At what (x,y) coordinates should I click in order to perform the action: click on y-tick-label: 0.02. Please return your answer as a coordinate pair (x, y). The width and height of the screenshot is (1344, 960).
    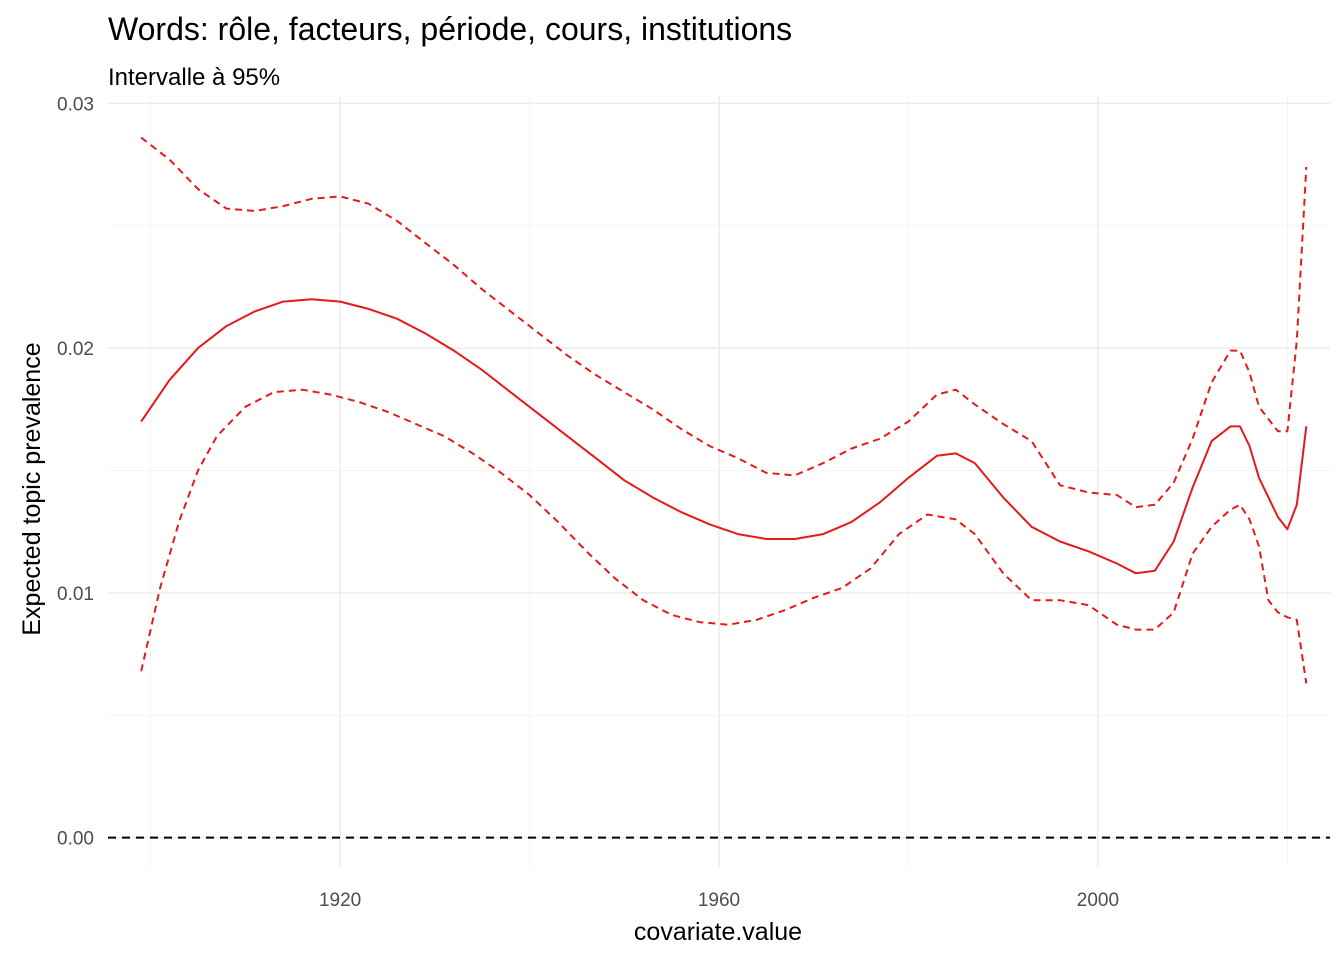
    Looking at the image, I should click on (75, 349).